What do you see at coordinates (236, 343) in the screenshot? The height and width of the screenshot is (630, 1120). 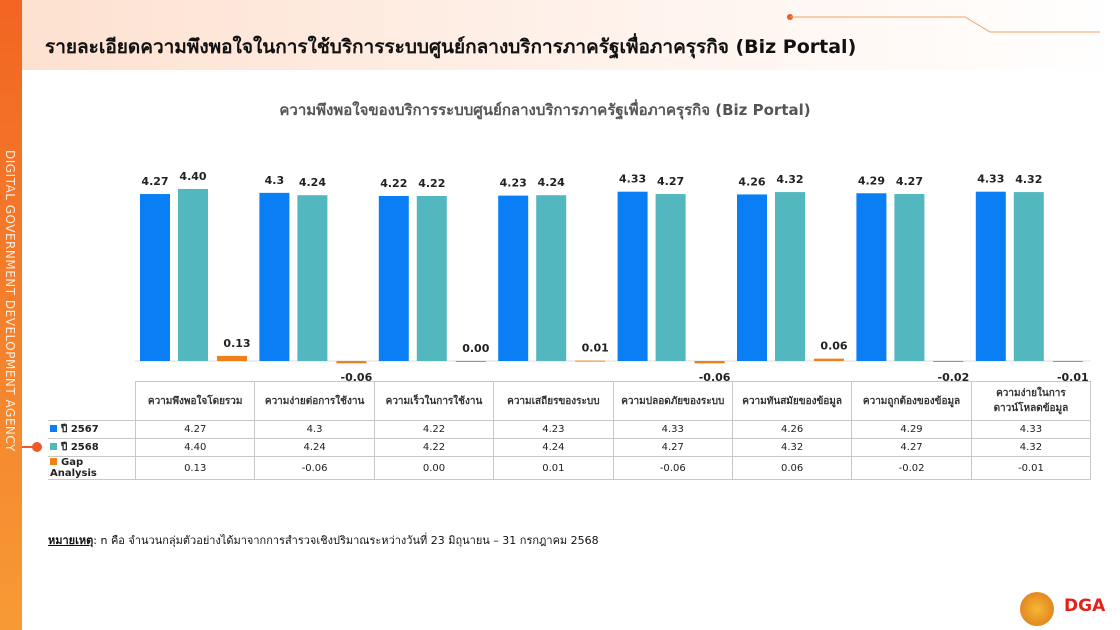 I see `value-label: 0.13` at bounding box center [236, 343].